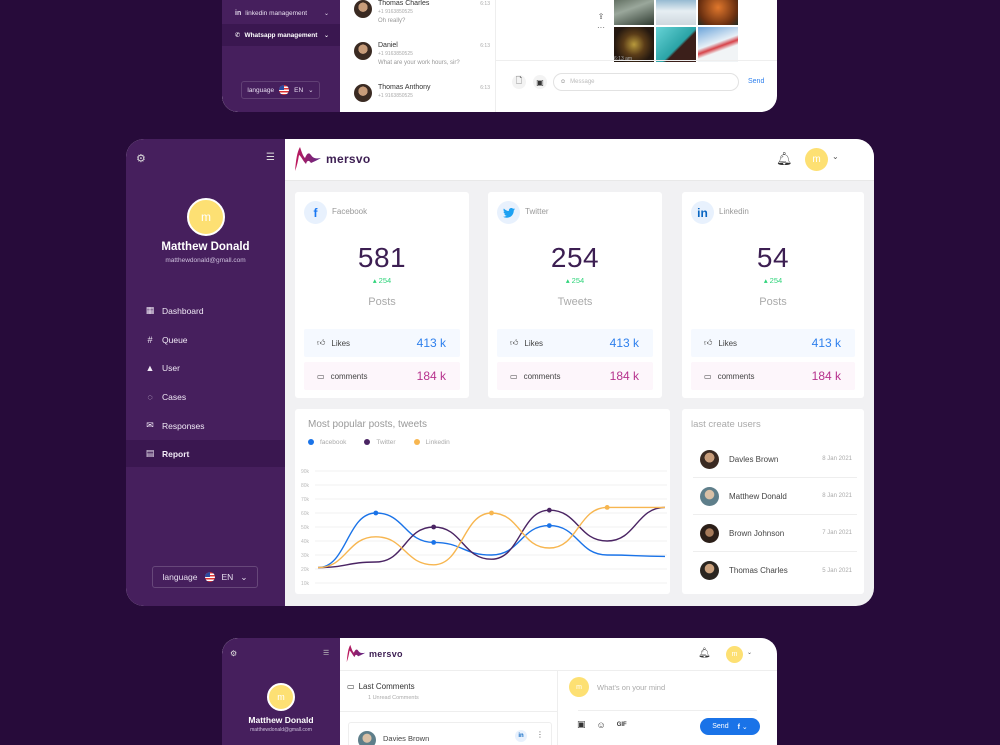 The width and height of the screenshot is (1000, 745). I want to click on thumbs-up-icon: 👍︎, so click(708, 342).